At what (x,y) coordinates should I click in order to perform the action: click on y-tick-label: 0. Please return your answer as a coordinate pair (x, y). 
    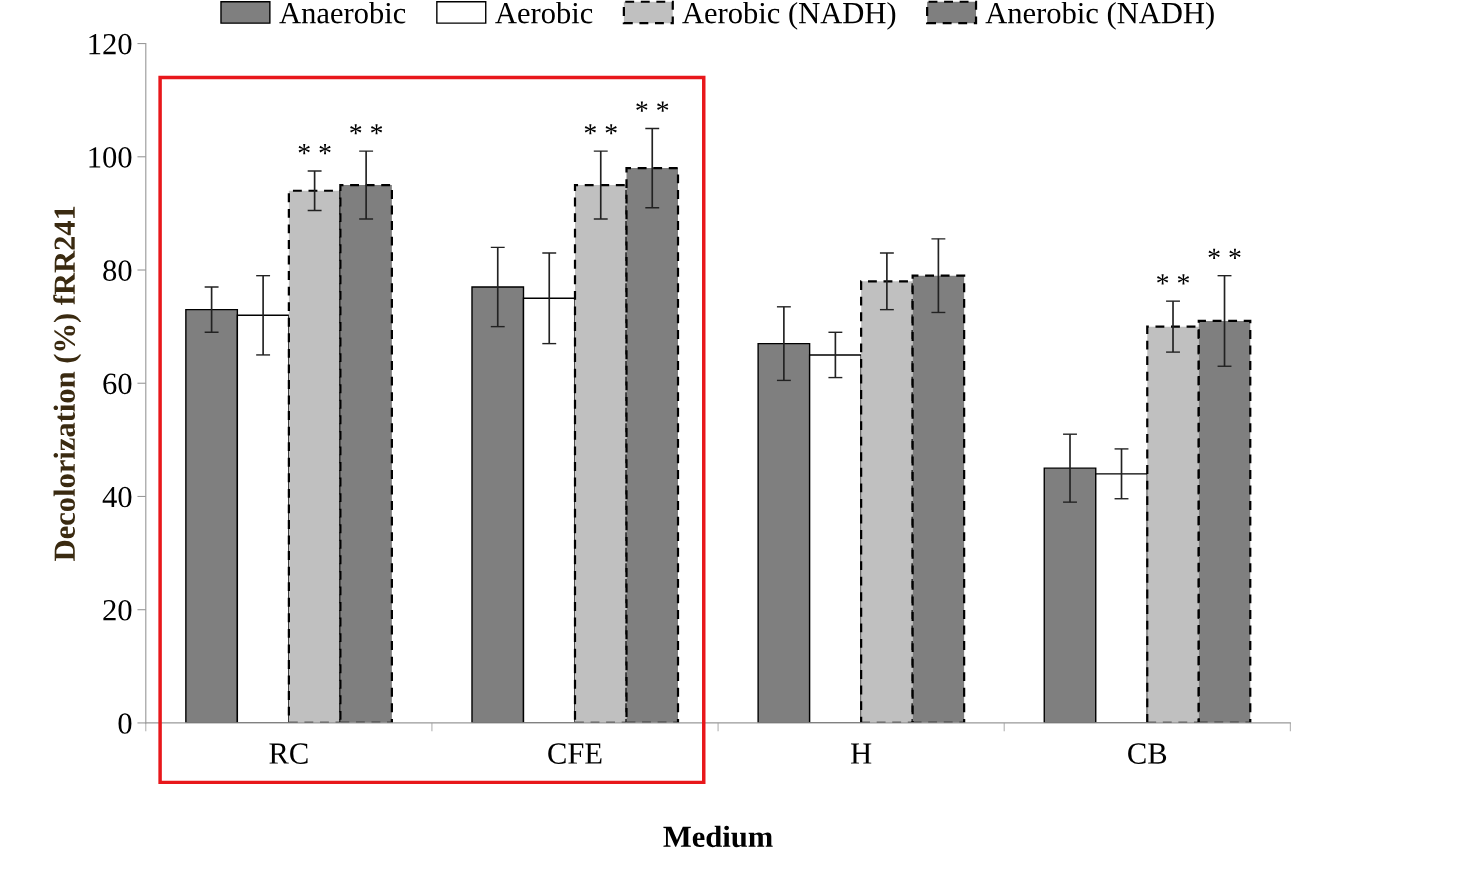
    Looking at the image, I should click on (125, 723).